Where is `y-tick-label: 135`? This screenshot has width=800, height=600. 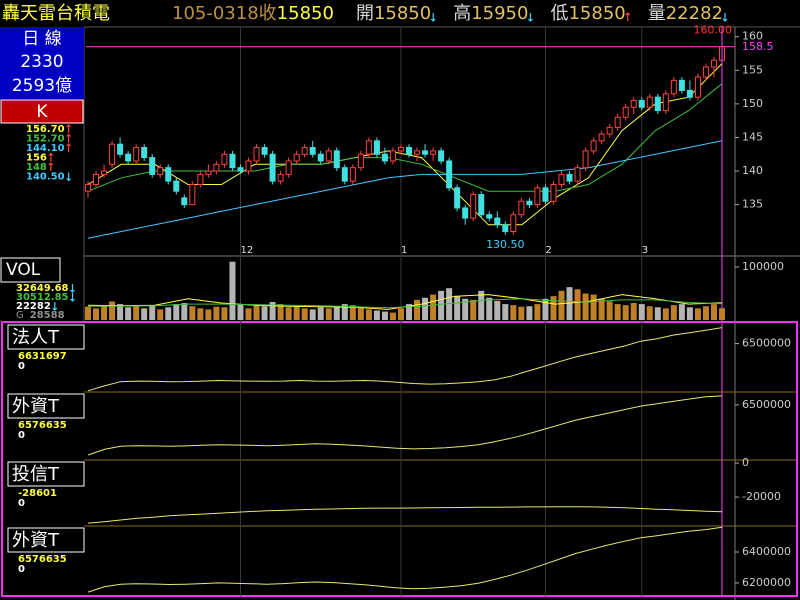 y-tick-label: 135 is located at coordinates (752, 204).